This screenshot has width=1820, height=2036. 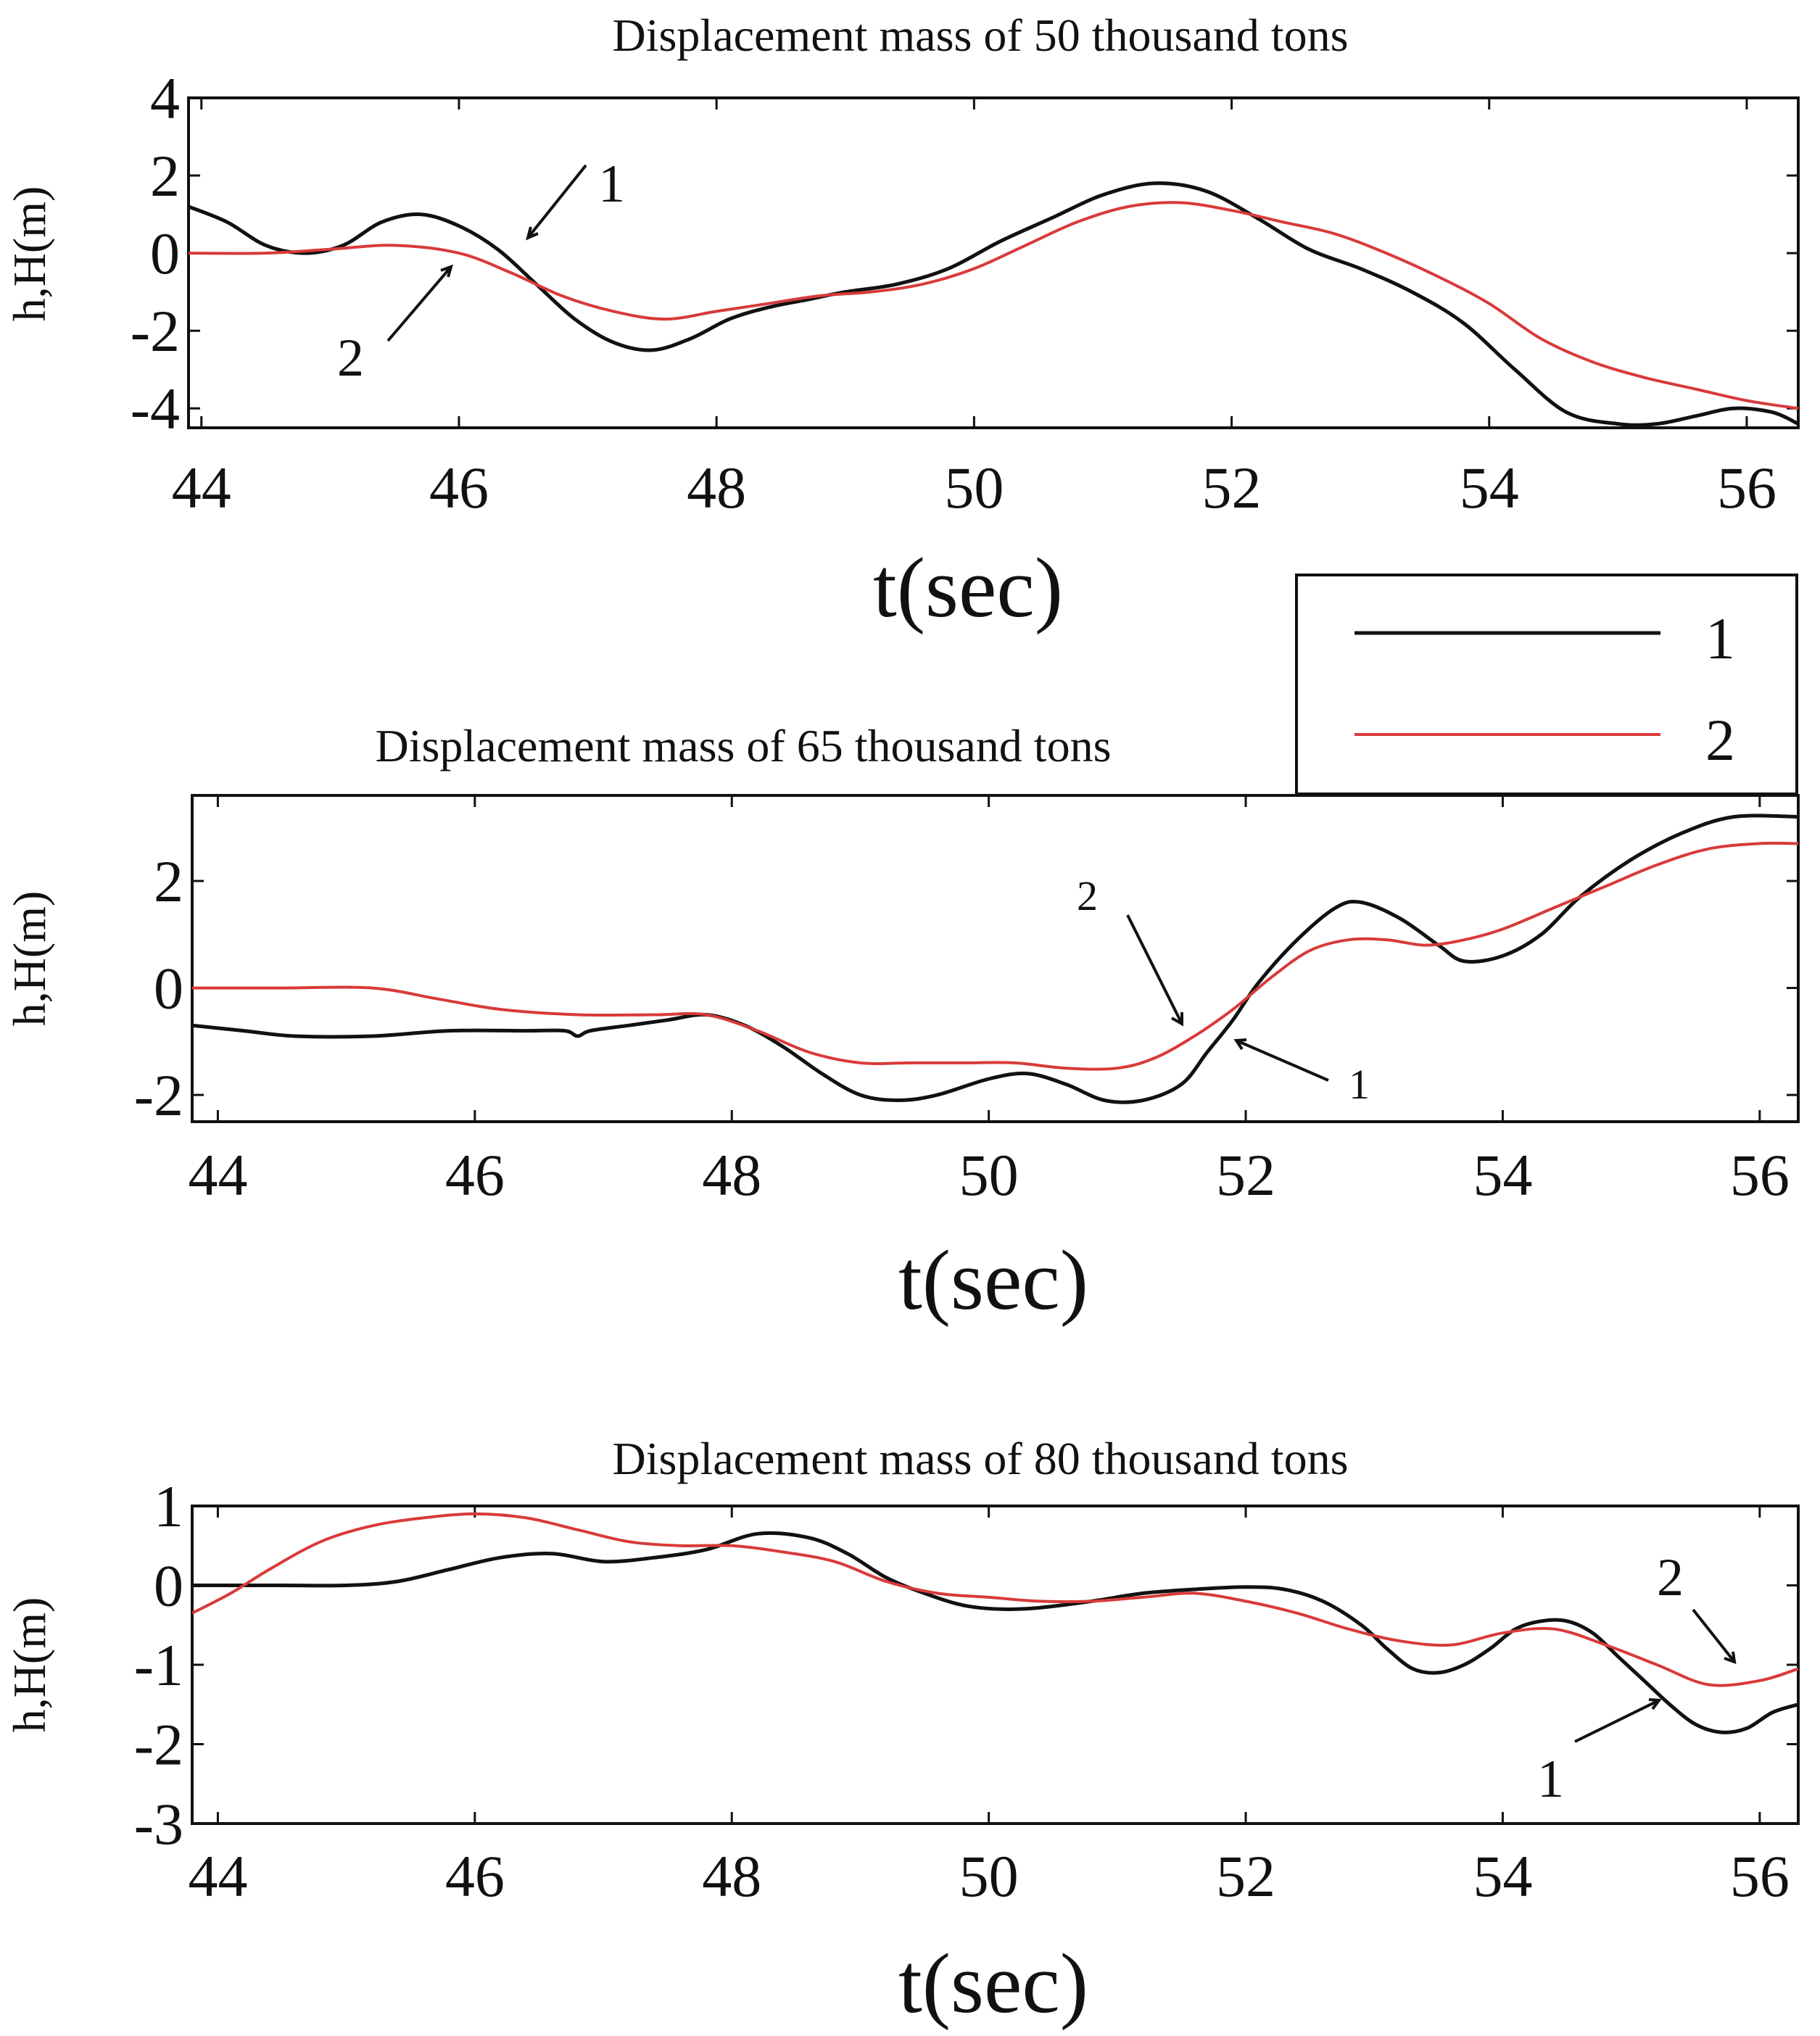 What do you see at coordinates (1720, 638) in the screenshot?
I see `legend-label-1: 1` at bounding box center [1720, 638].